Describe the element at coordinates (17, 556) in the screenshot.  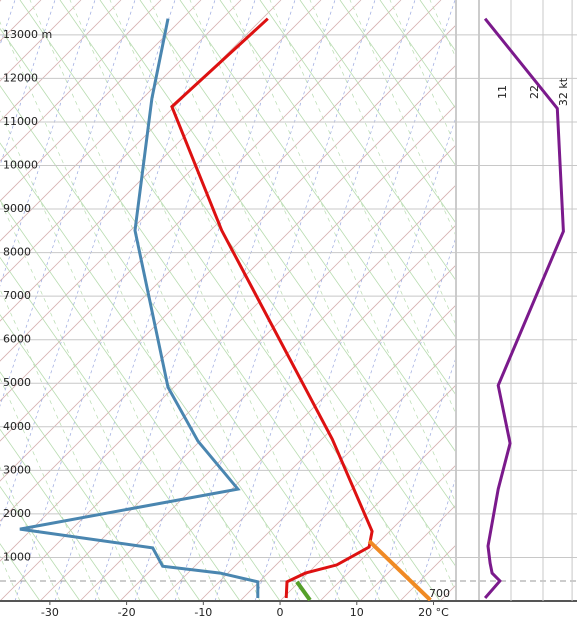
I see `y-tick-label: 1000` at that location.